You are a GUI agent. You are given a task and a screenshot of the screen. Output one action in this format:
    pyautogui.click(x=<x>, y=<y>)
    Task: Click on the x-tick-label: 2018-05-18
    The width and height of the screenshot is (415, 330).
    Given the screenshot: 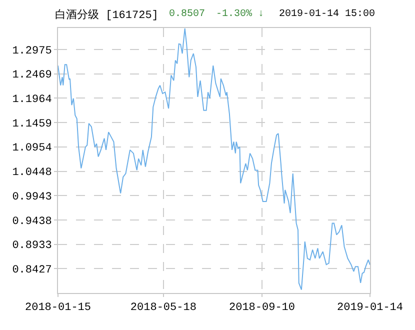 What is the action you would take?
    pyautogui.click(x=163, y=308)
    